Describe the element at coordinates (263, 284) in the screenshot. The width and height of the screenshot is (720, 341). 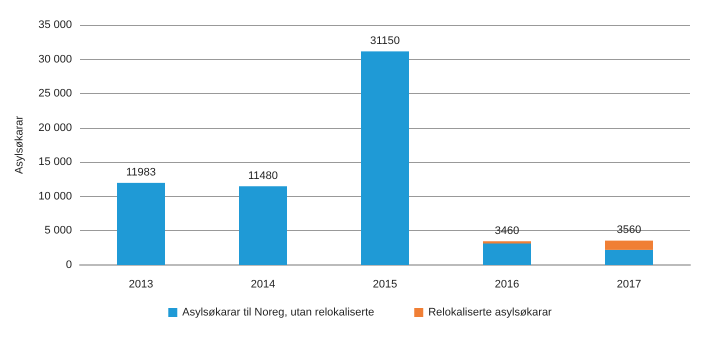
I see `x-tick-label: 2014` at that location.